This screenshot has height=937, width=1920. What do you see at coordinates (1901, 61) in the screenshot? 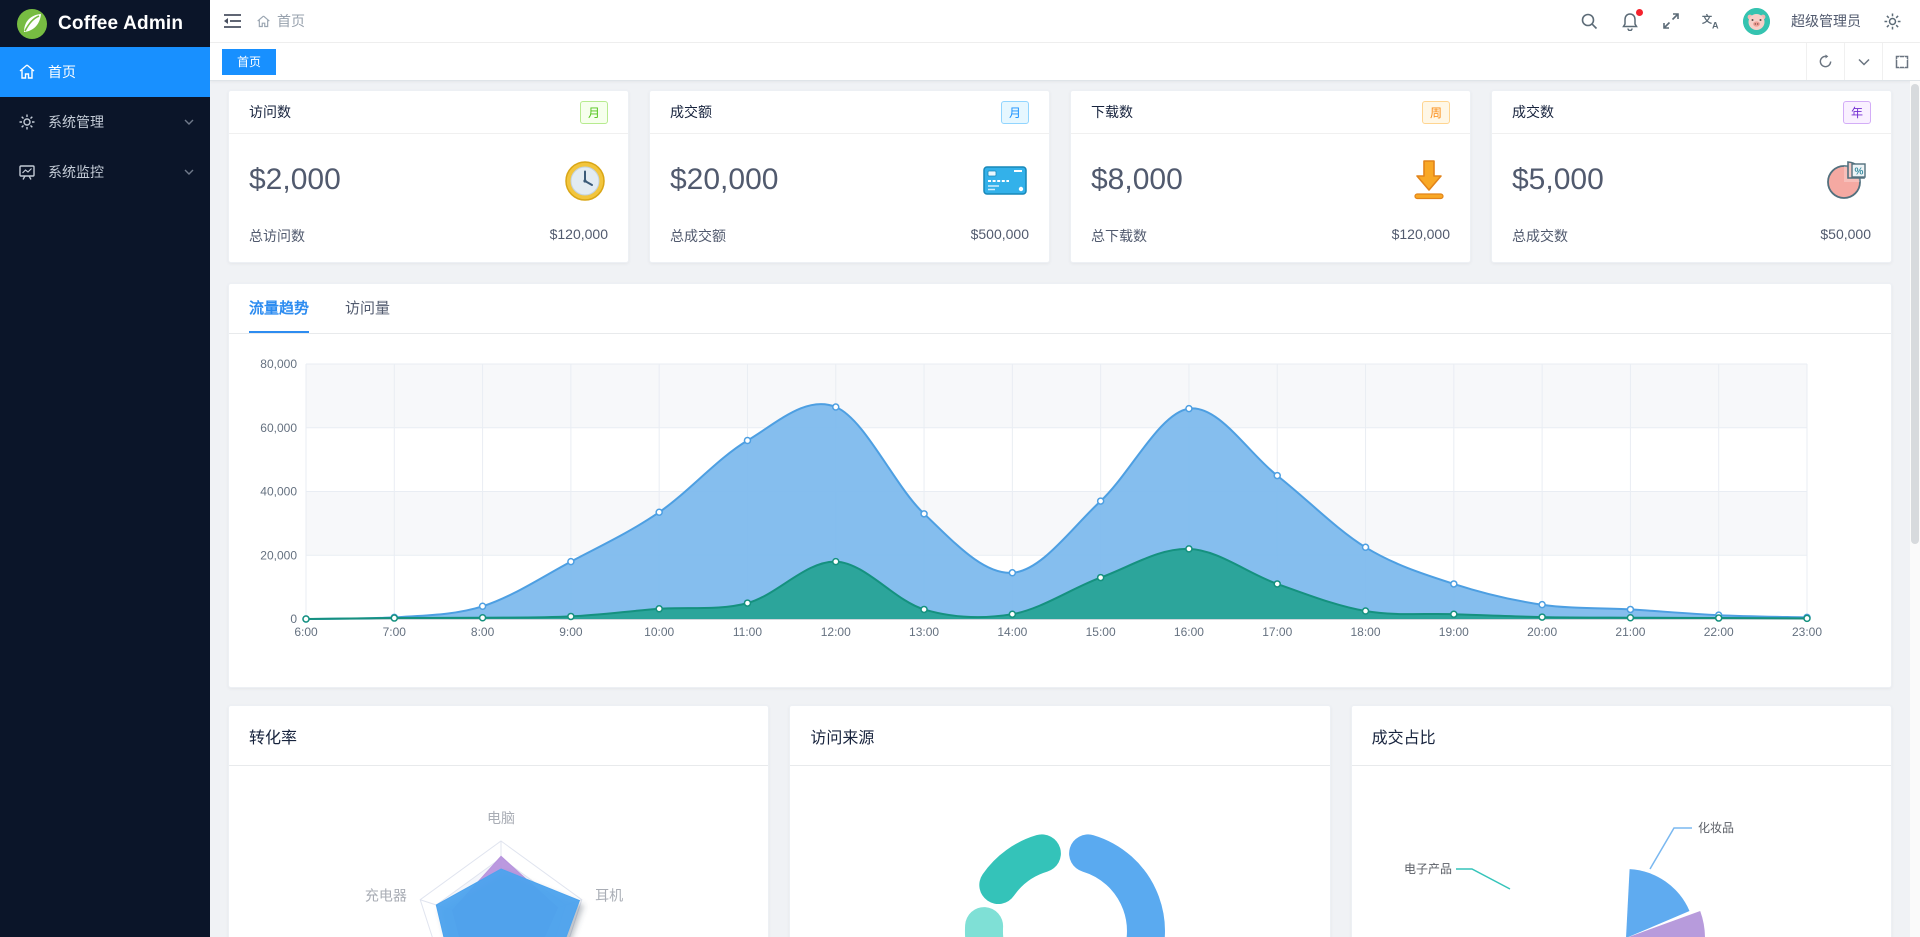
I see `maximize-frame-icon` at bounding box center [1901, 61].